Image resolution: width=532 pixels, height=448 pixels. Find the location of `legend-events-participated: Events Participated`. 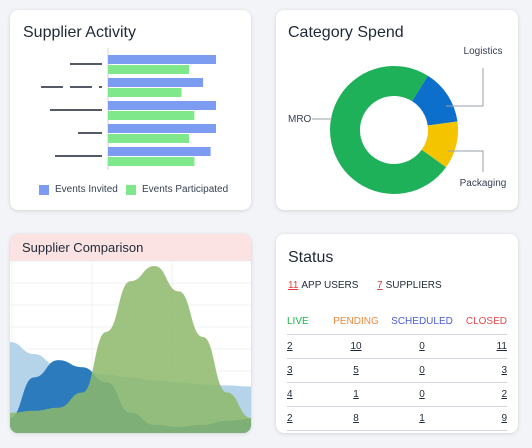

legend-events-participated: Events Participated is located at coordinates (177, 189).